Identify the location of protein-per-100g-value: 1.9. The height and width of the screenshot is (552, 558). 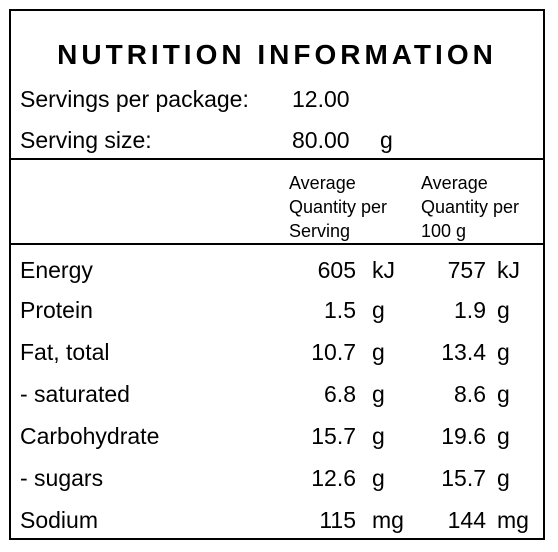
(470, 310).